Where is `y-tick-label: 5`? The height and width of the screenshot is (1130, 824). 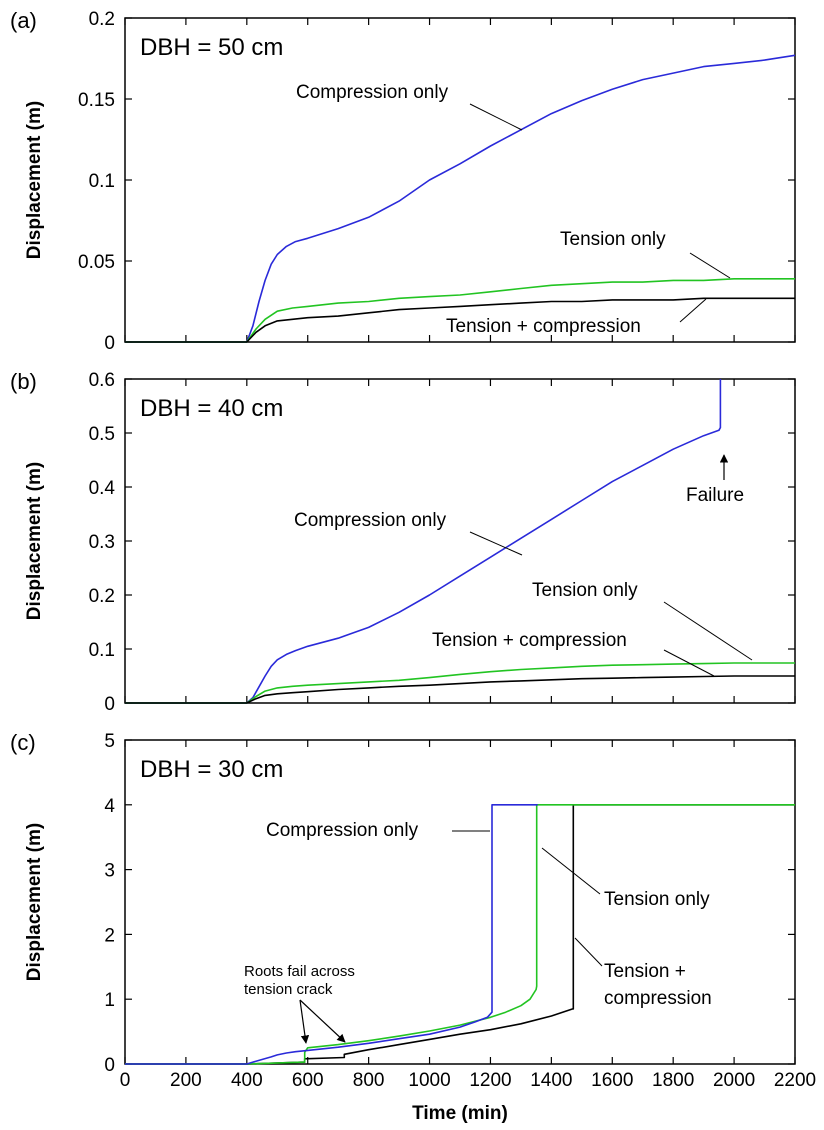
y-tick-label: 5 is located at coordinates (109, 741).